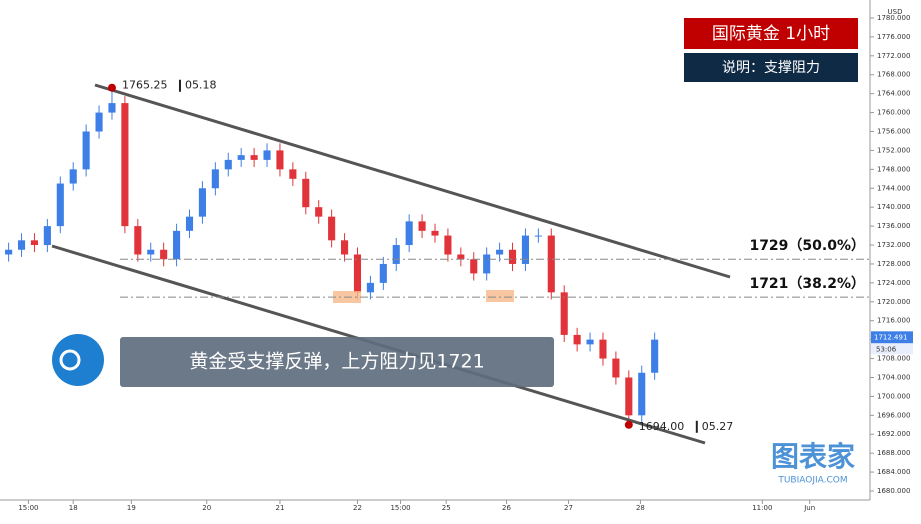 This screenshot has width=921, height=524. I want to click on y-tick-label: 1740.000, so click(893, 207).